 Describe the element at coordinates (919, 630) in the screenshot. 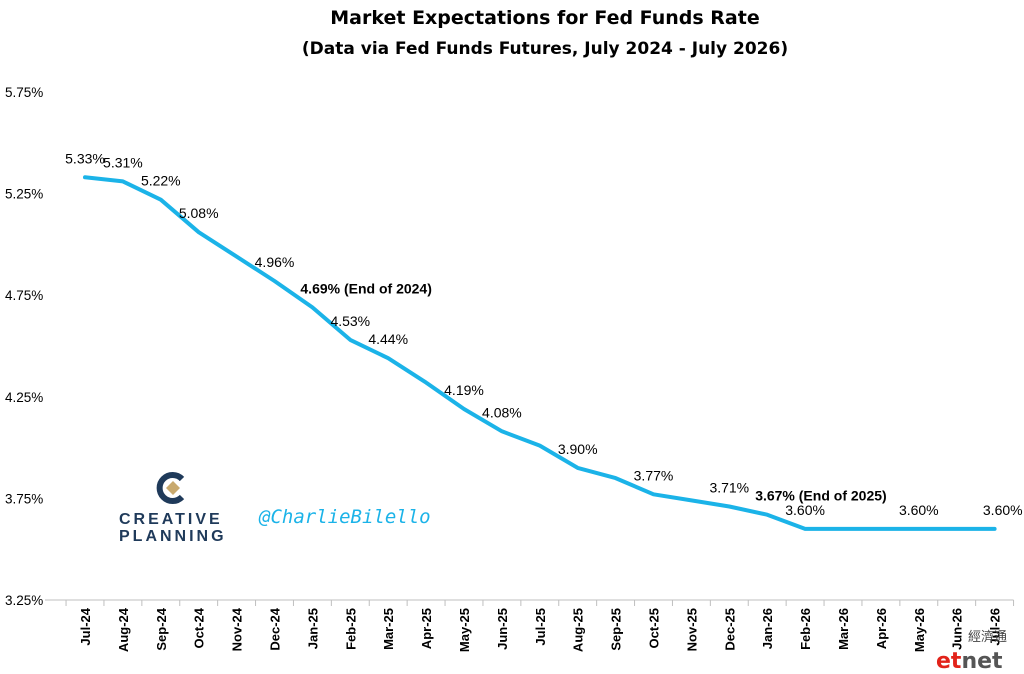

I see `x-tick-label: May-26` at that location.